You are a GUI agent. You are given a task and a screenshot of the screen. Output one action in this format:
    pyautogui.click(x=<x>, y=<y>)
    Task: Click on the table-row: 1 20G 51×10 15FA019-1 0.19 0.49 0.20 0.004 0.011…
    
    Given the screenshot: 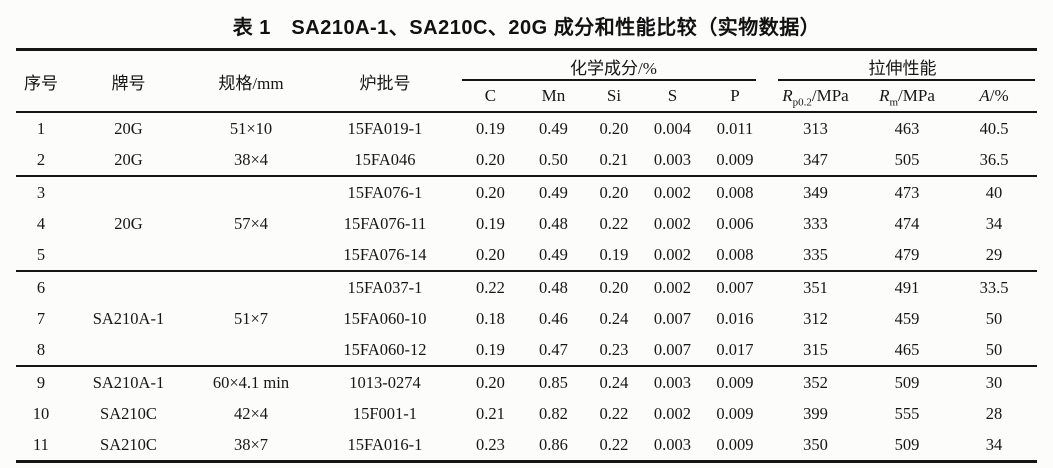 What is the action you would take?
    pyautogui.click(x=526, y=128)
    